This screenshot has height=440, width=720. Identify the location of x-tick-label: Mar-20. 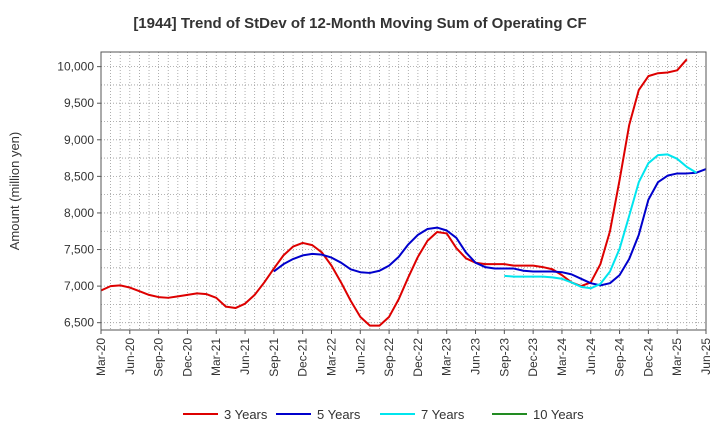
(101, 357).